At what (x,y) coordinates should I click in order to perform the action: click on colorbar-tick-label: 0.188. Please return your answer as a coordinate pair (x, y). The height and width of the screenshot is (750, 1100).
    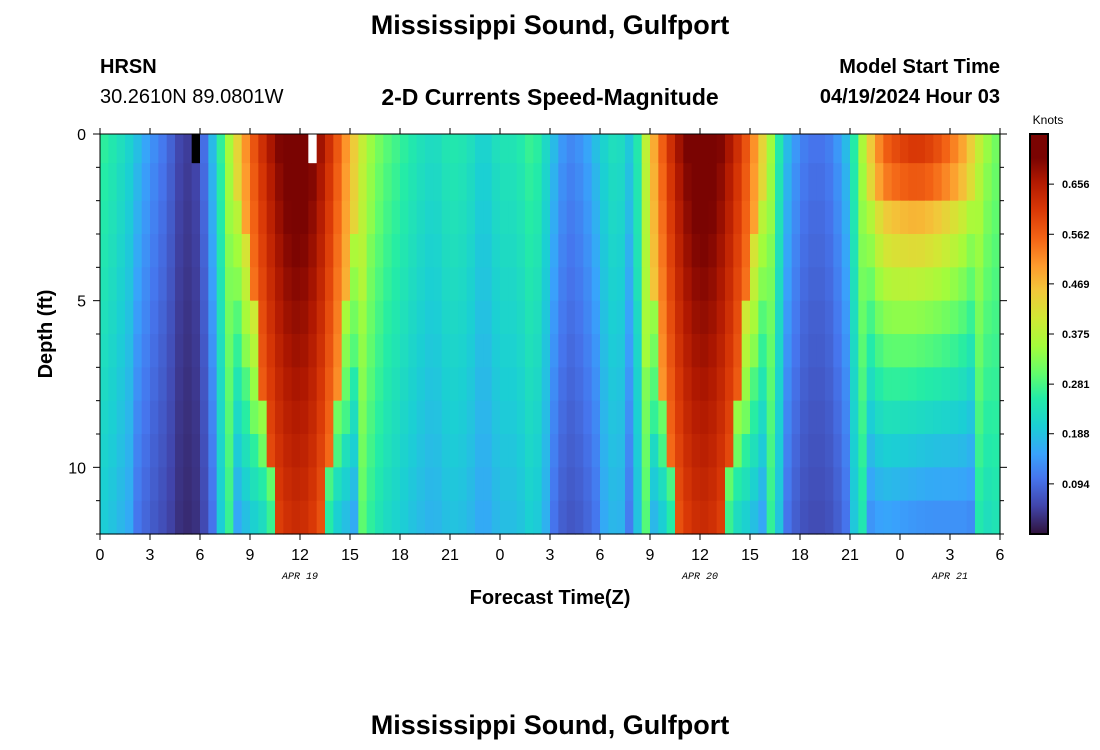
    Looking at the image, I should click on (1076, 435).